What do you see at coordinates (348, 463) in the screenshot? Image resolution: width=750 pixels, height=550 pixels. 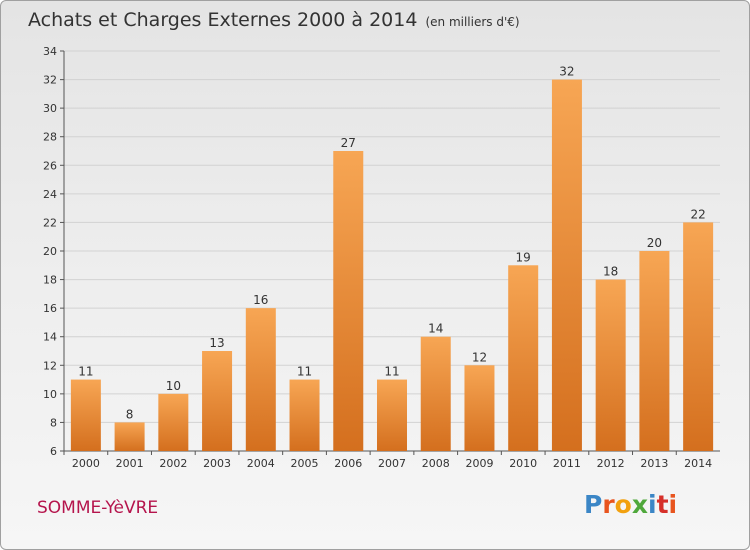 I see `x-tick-label-2006: 2006` at bounding box center [348, 463].